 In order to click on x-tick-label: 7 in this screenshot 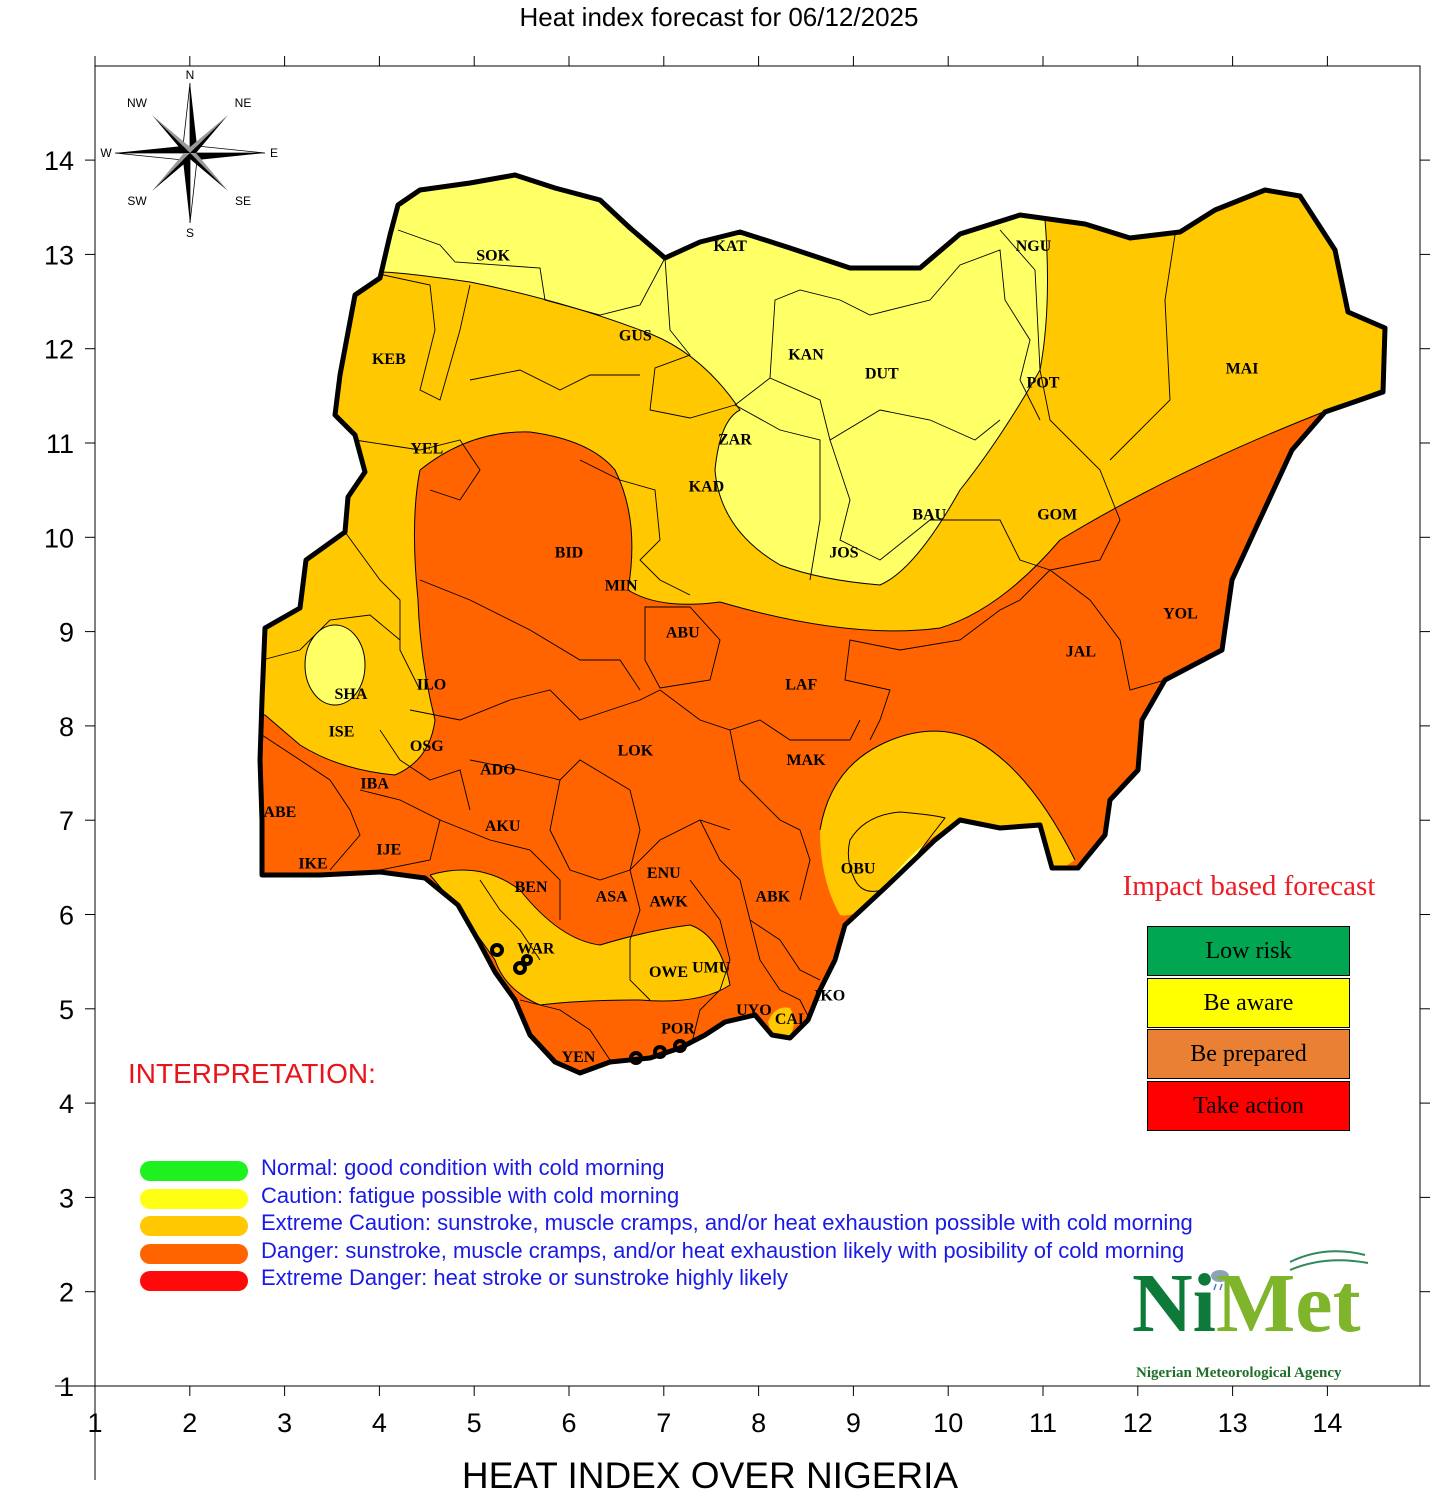, I will do `click(663, 1423)`.